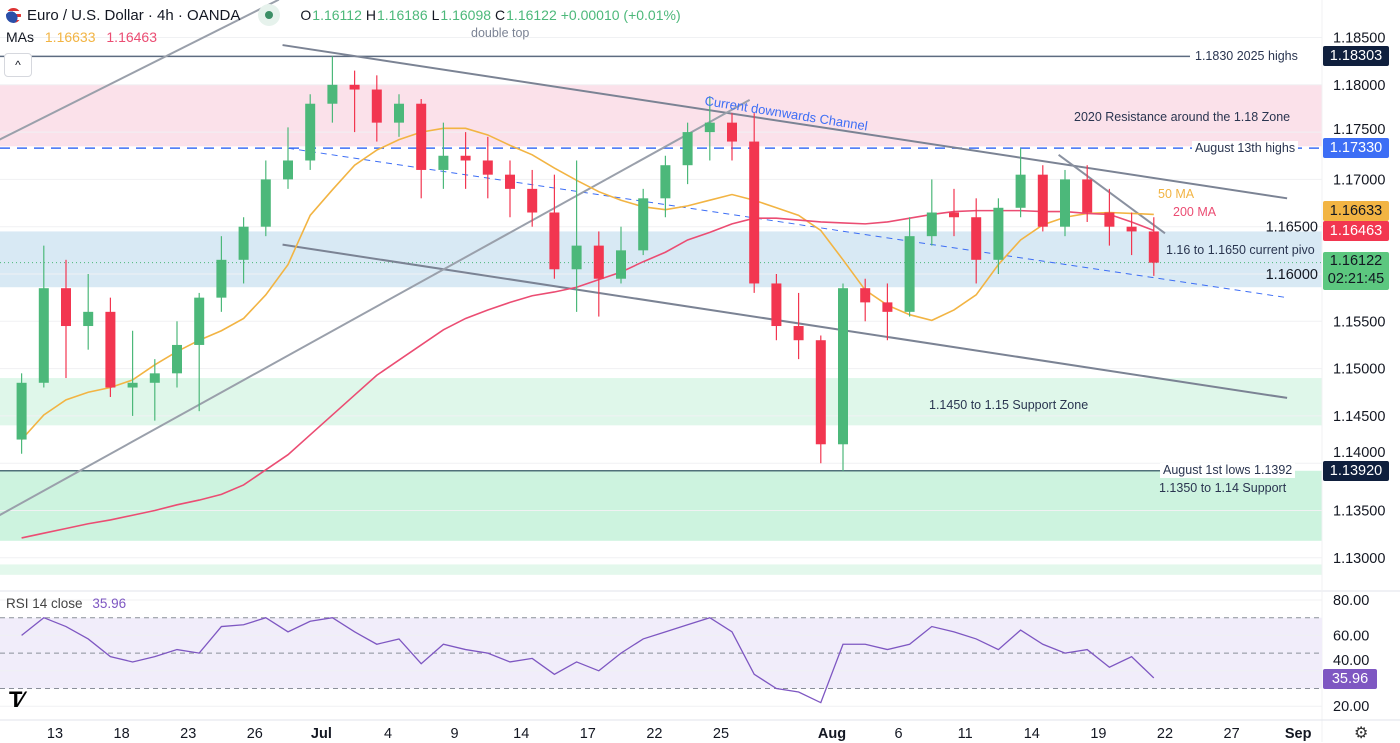  I want to click on price-badge-aug13: 1.17330, so click(1356, 148).